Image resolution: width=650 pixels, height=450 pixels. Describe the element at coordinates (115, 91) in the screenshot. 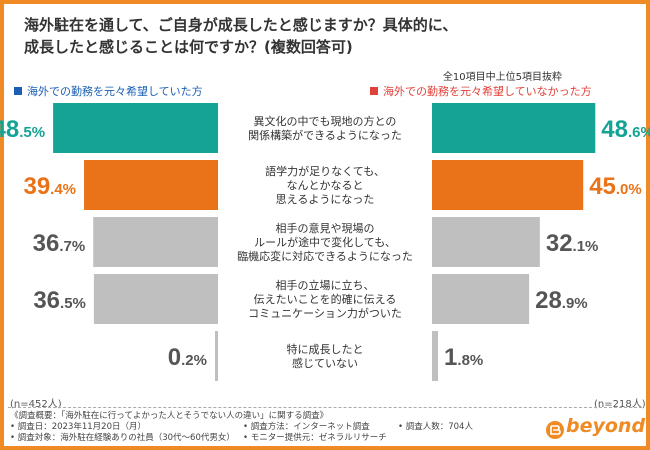

I see `legend-left-label: 海外での勤務を元々希望していた方` at that location.